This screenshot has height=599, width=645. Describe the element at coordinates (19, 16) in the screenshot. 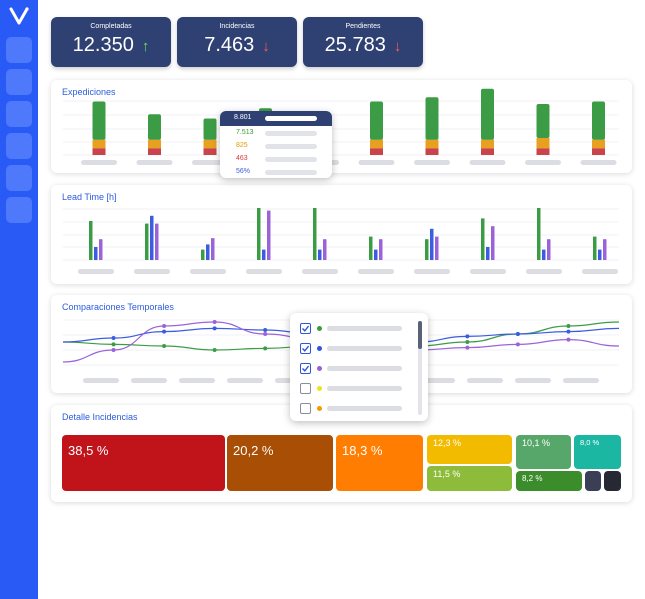

I see `app-logo-icon` at that location.